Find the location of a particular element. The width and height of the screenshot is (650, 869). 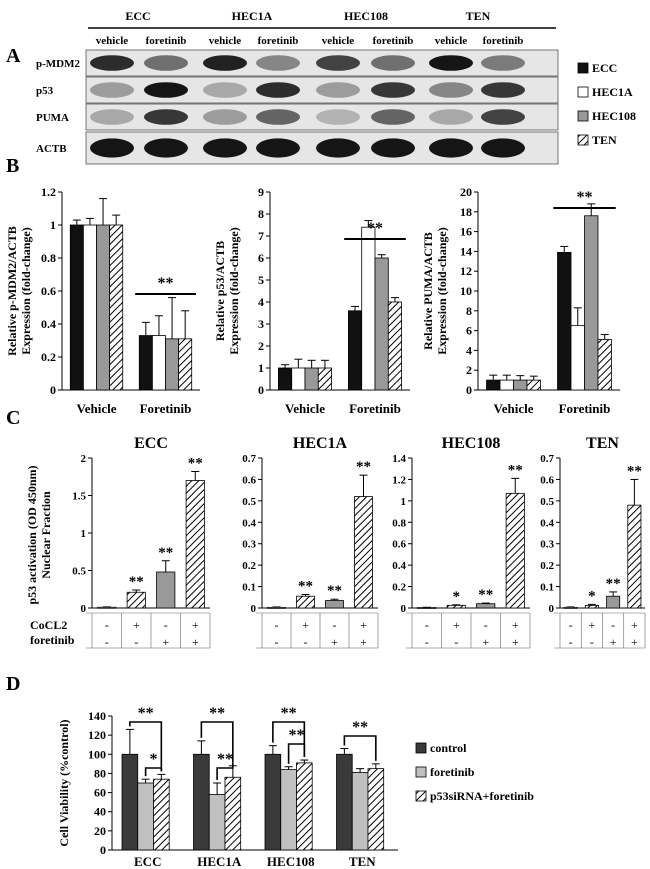

legend-label: TEN is located at coordinates (604, 140).